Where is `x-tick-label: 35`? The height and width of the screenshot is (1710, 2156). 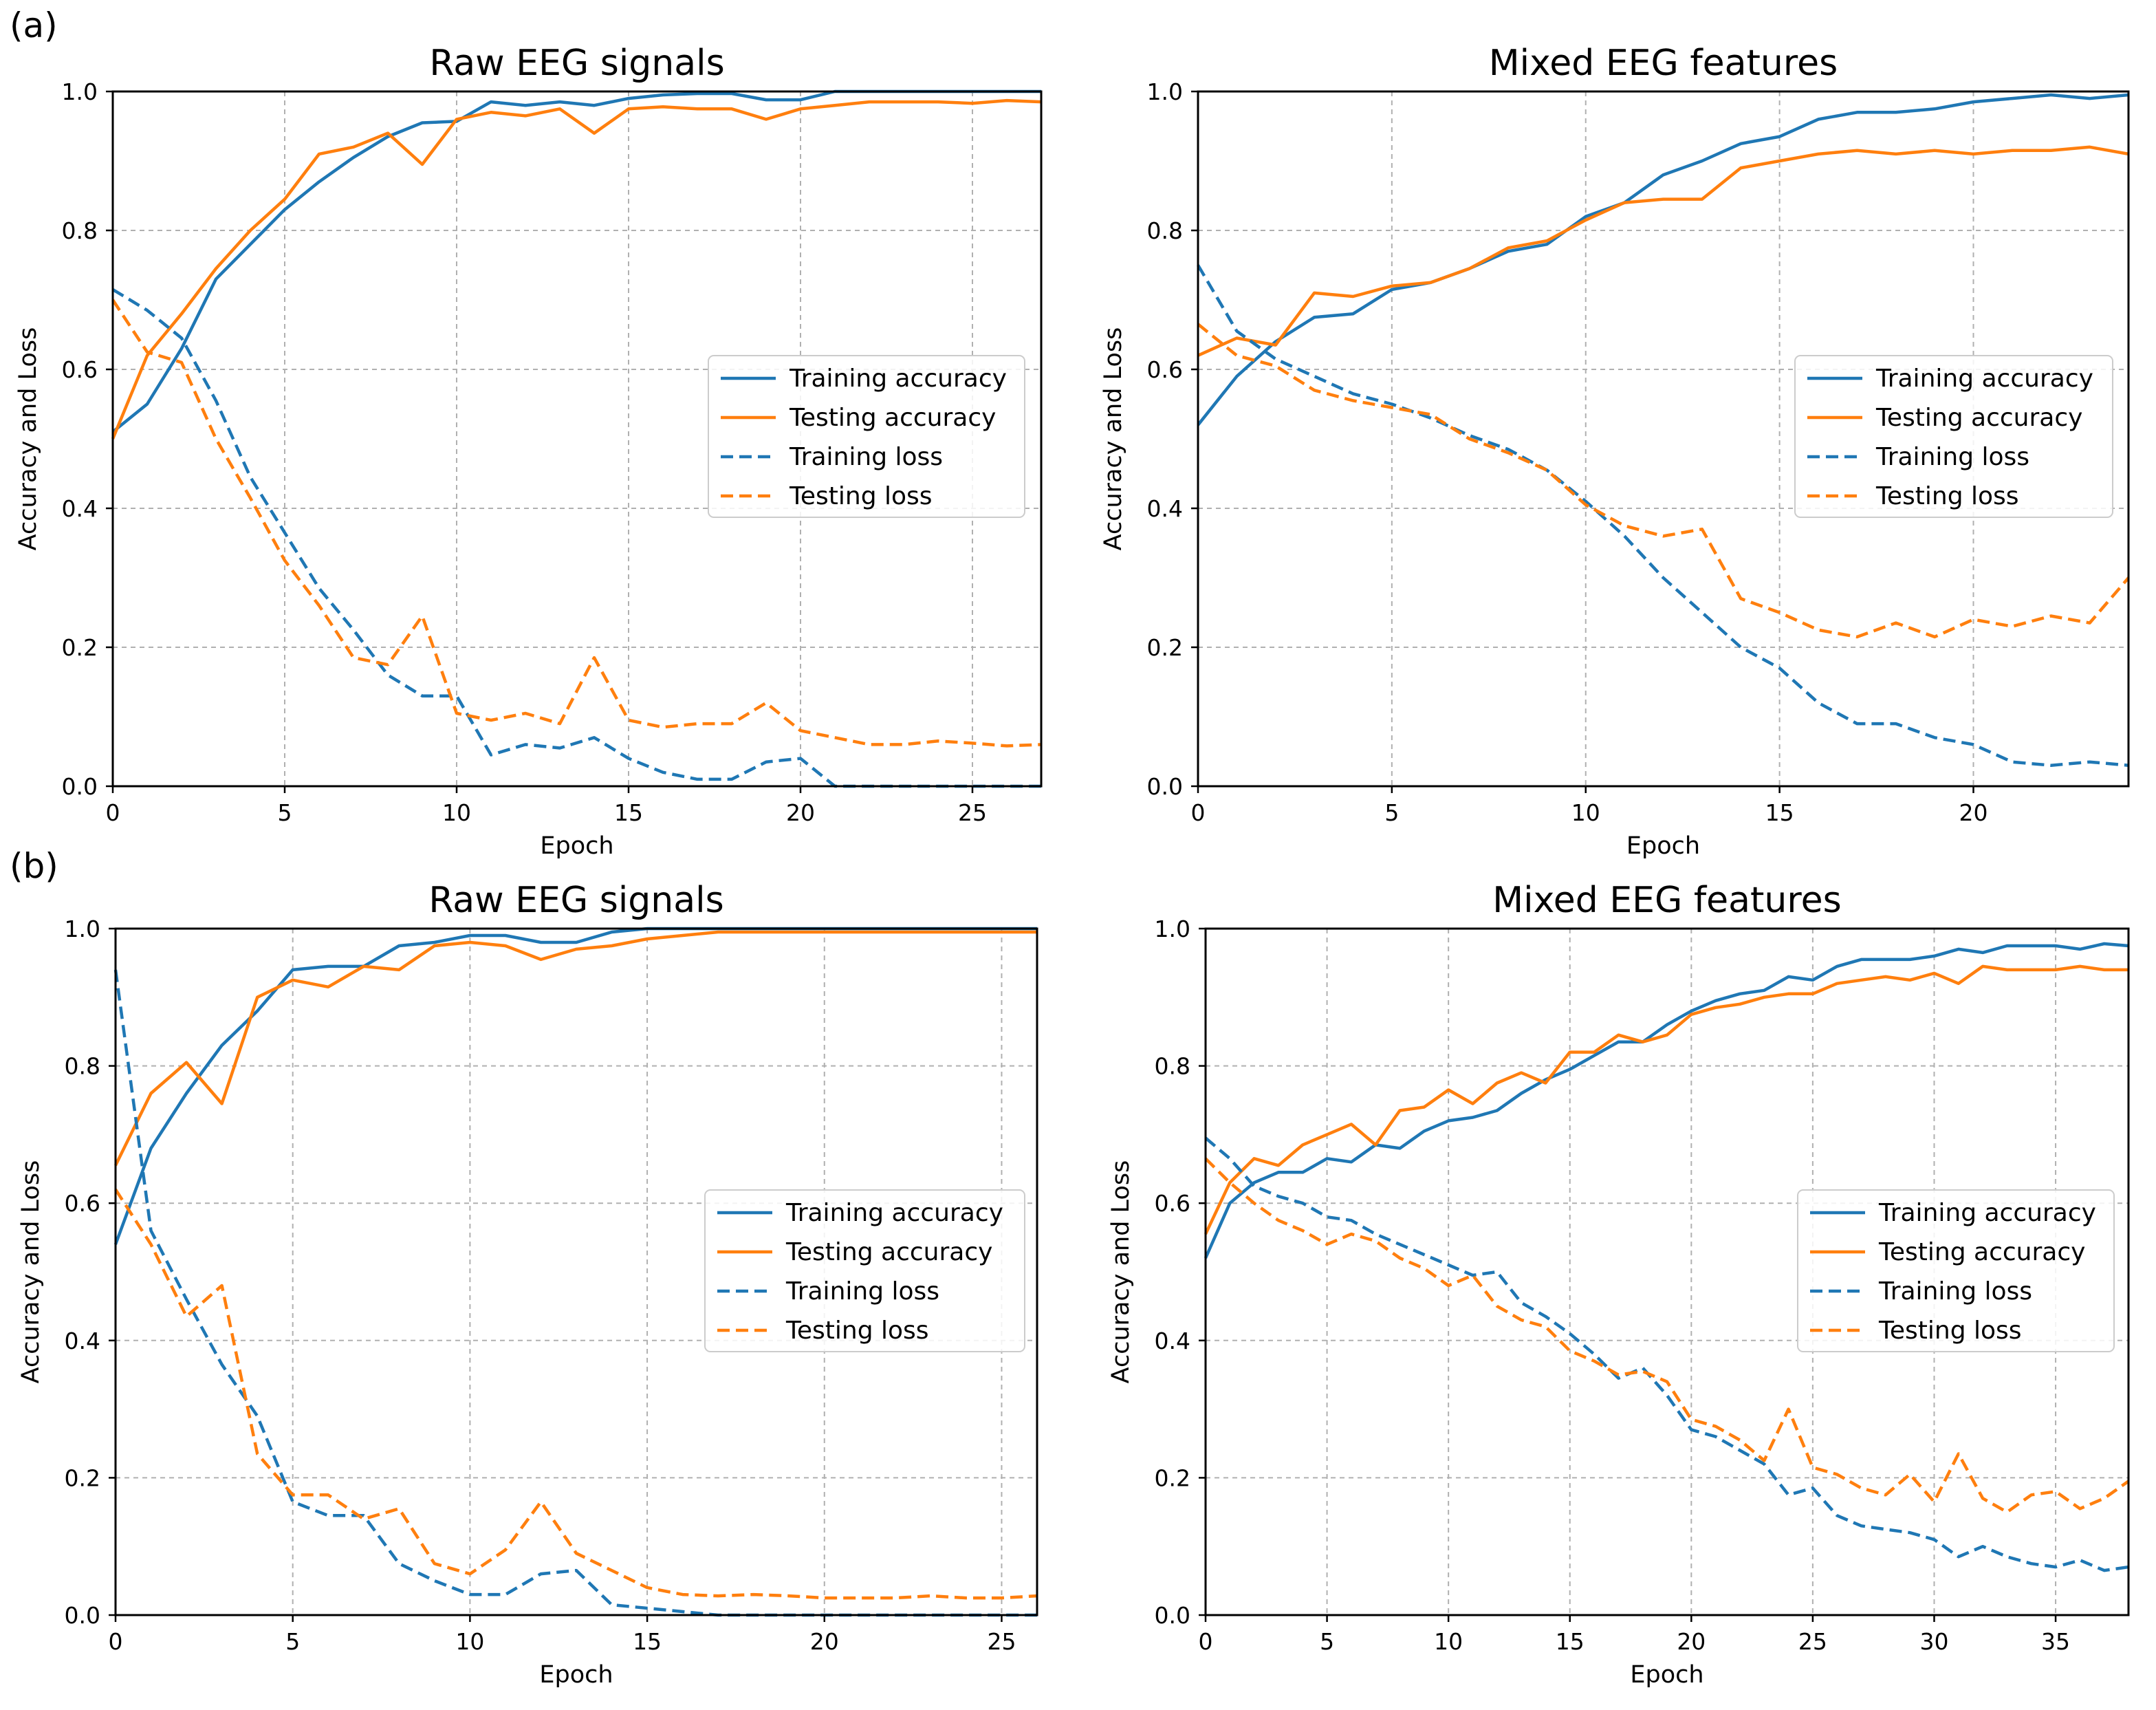 x-tick-label: 35 is located at coordinates (2055, 1641).